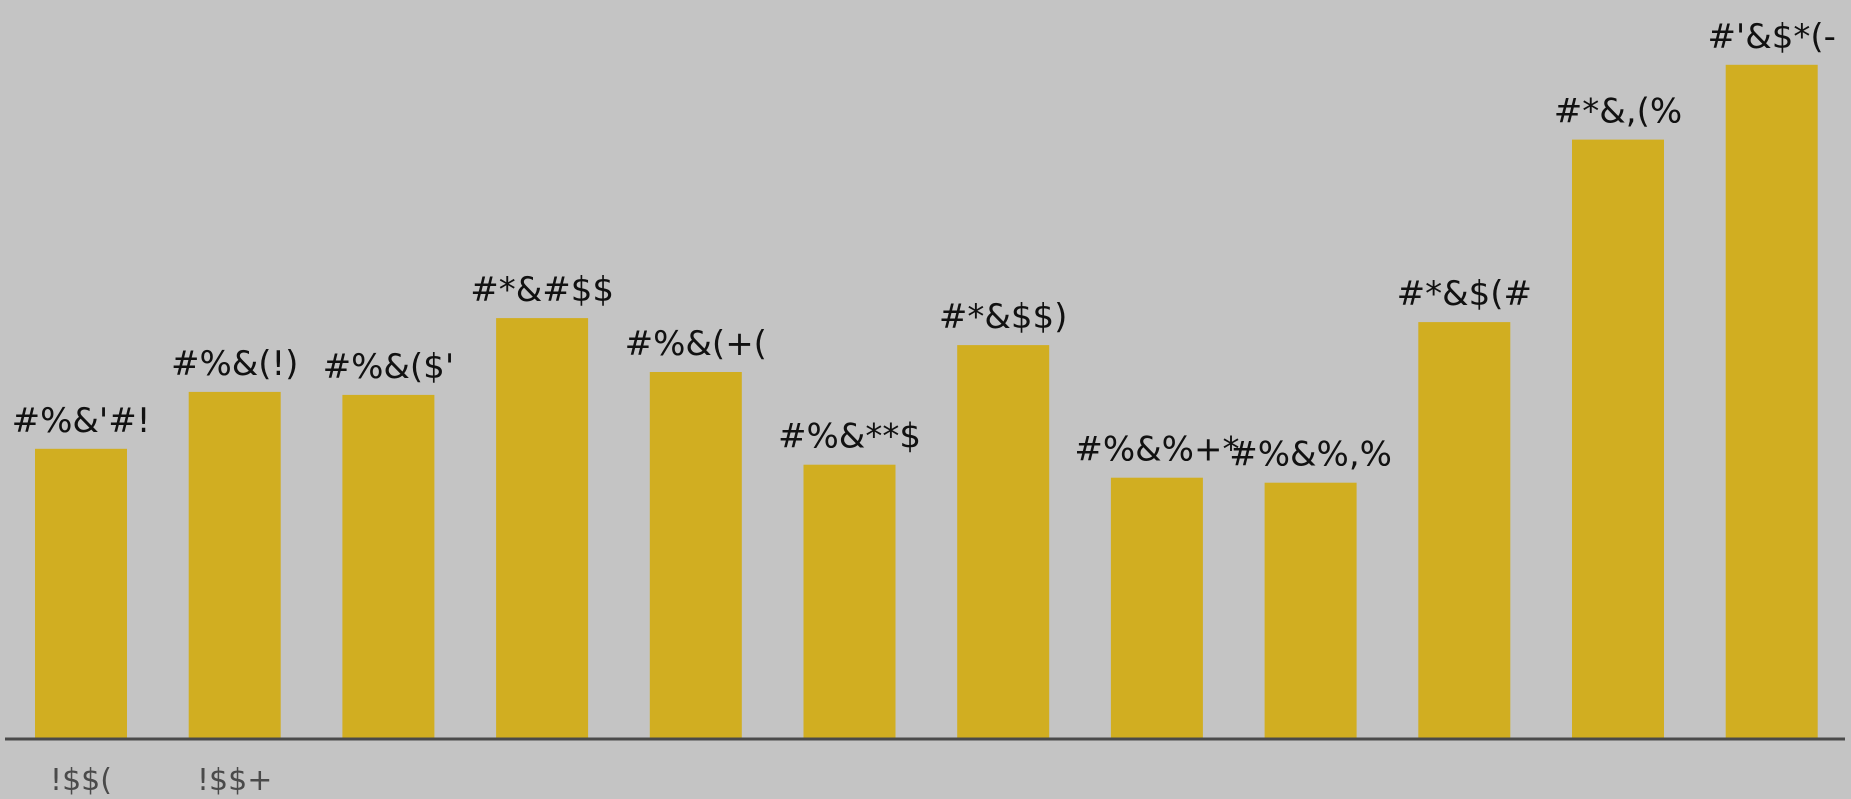 Image resolution: width=1851 pixels, height=799 pixels. What do you see at coordinates (1464, 294) in the screenshot?
I see `data-label-10: #*&$(#` at bounding box center [1464, 294].